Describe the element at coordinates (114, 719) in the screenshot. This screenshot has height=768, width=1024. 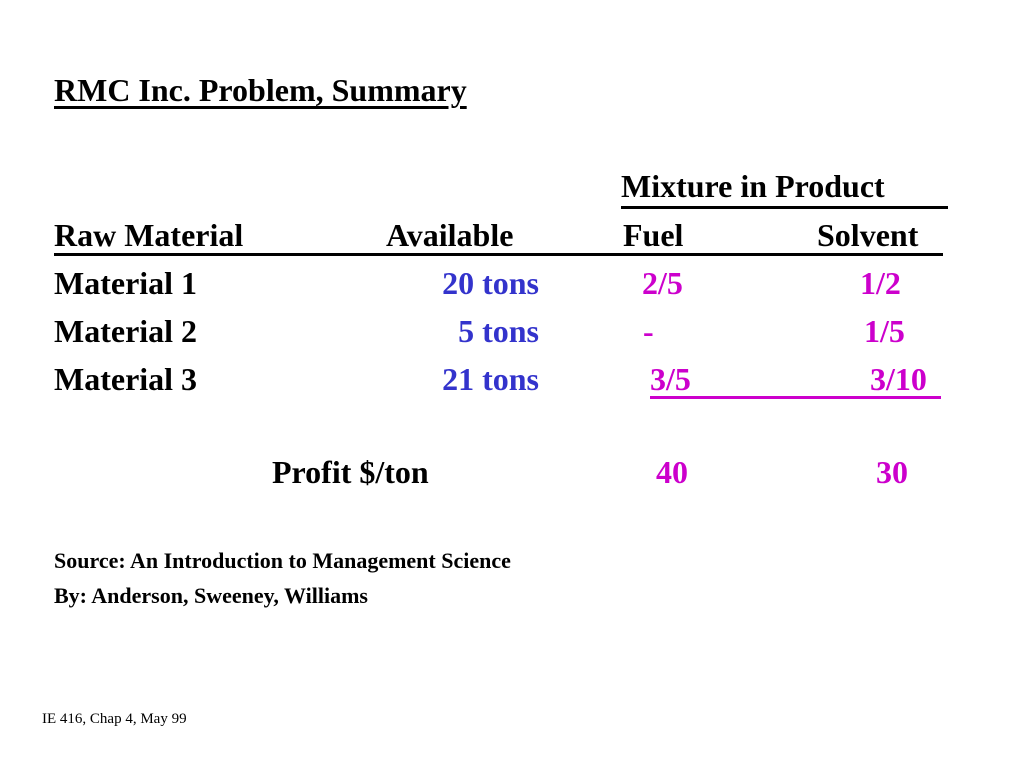
I see `slide-footer: IE 416, Chap 4, May 99` at that location.